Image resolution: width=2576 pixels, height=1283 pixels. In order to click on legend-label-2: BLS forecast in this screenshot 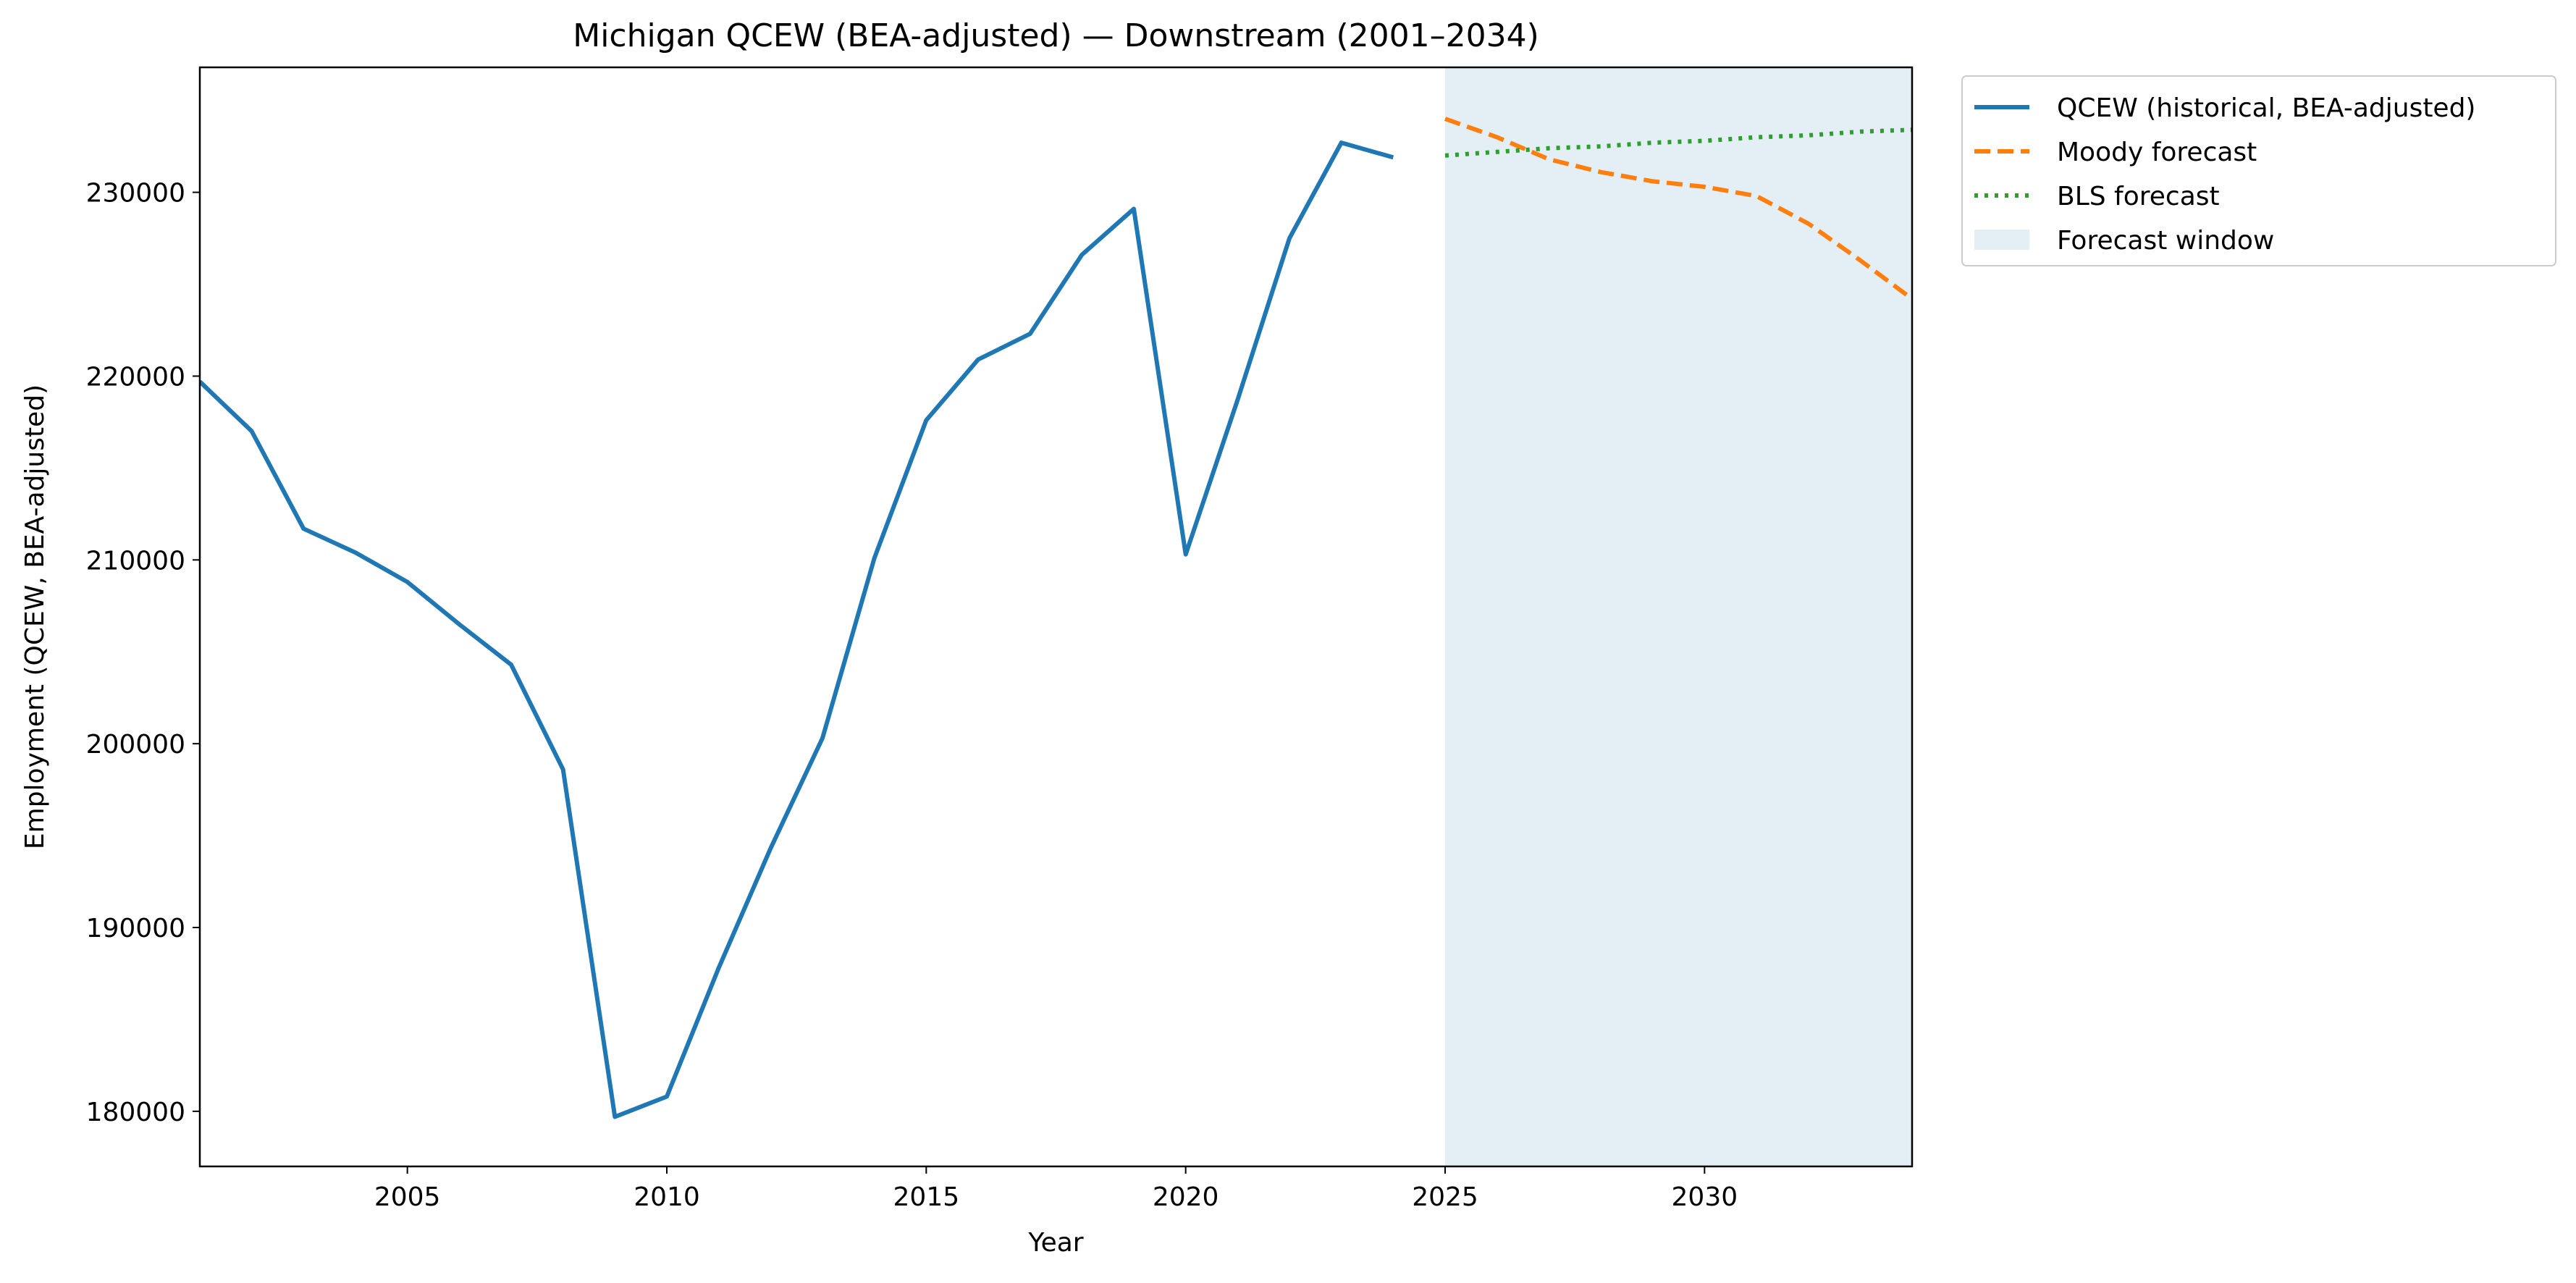, I will do `click(2138, 197)`.